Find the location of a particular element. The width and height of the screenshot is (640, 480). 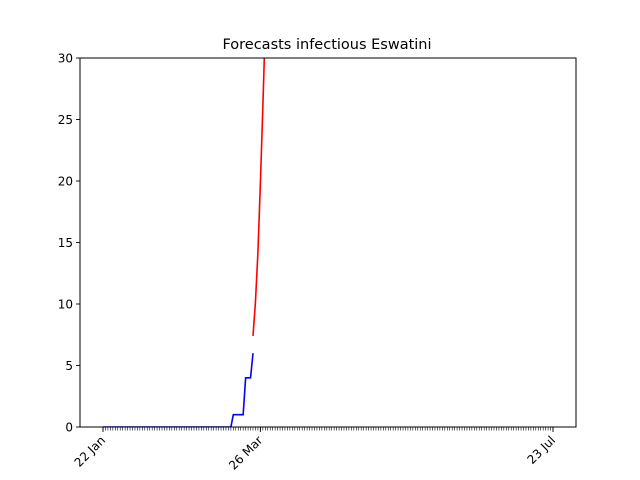

x-tick-label: 23 Jul is located at coordinates (541, 450).